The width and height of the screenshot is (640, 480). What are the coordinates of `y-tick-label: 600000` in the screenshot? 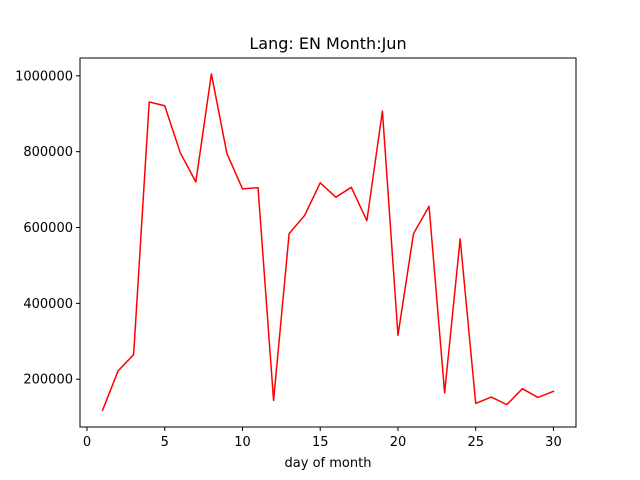 It's located at (48, 228).